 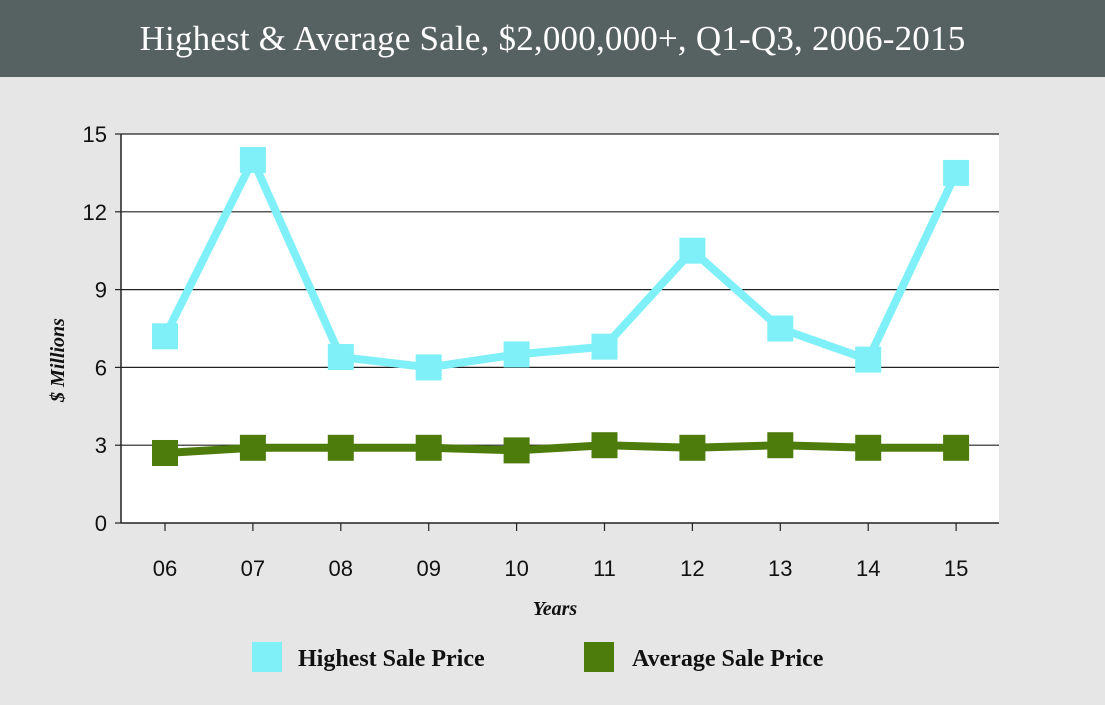 I want to click on x-tick-label: 11, so click(x=604, y=568).